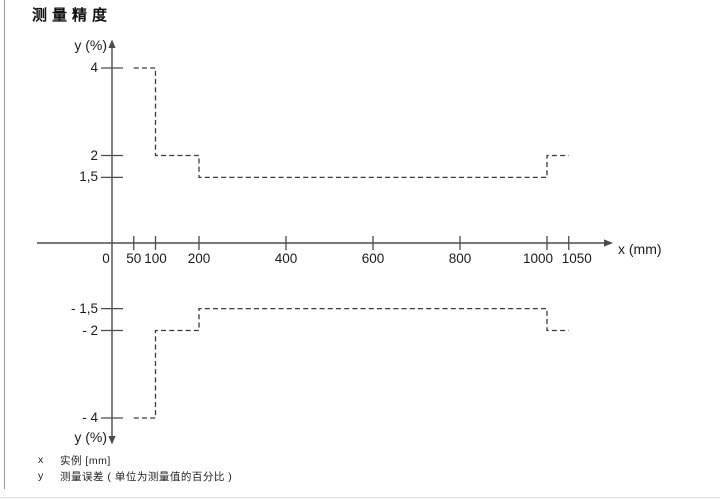 The width and height of the screenshot is (720, 500). What do you see at coordinates (85, 460) in the screenshot?
I see `footnote-x-text: 实例 [mm]` at bounding box center [85, 460].